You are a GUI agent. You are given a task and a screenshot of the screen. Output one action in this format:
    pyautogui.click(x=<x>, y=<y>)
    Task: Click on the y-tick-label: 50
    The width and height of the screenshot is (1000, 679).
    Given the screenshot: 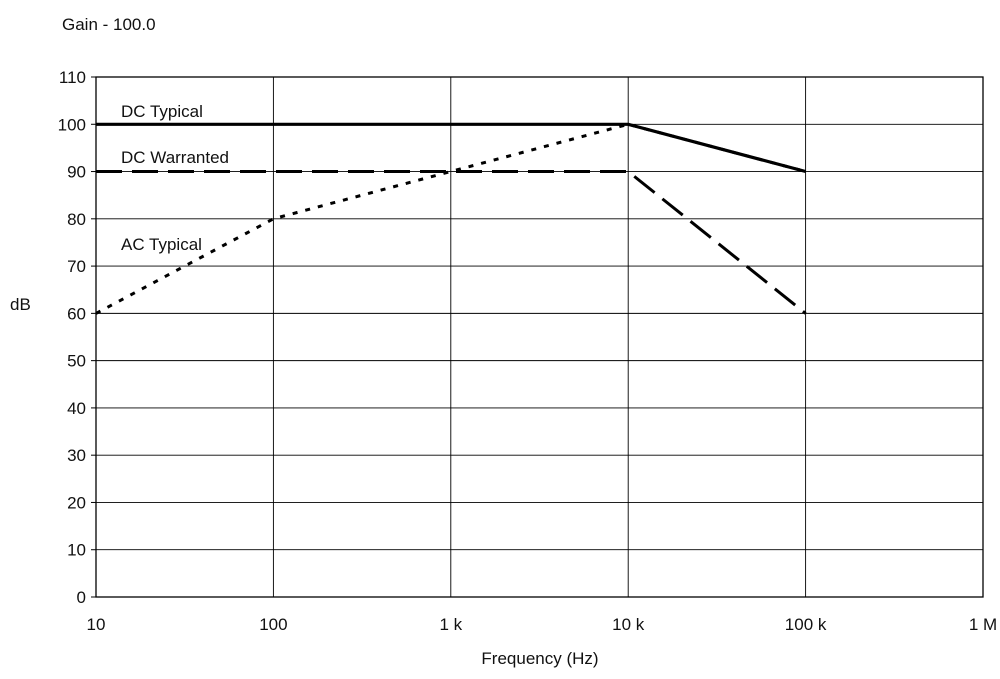 What is the action you would take?
    pyautogui.click(x=76, y=361)
    